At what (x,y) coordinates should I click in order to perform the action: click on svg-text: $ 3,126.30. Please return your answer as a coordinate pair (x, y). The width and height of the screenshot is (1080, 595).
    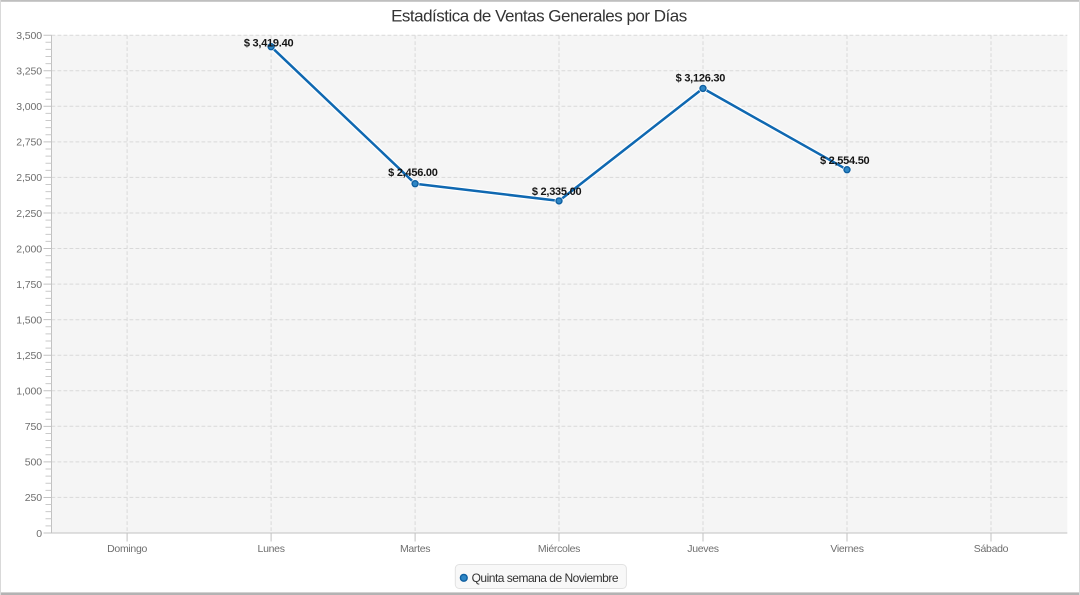
    Looking at the image, I should click on (701, 78).